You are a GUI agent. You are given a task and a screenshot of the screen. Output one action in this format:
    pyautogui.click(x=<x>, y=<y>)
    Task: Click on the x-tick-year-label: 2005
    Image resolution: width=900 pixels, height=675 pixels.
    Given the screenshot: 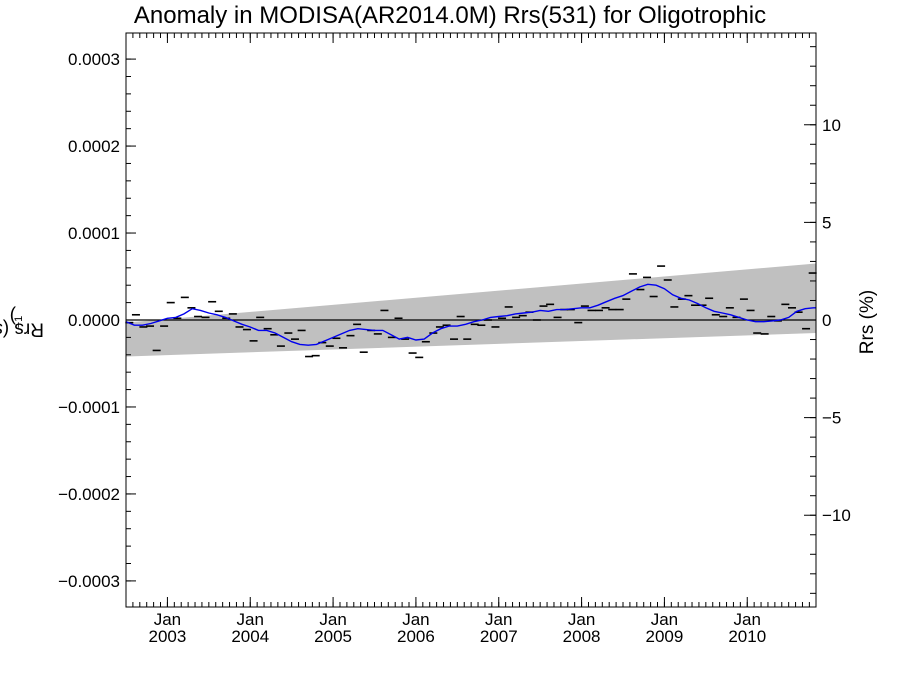 What is the action you would take?
    pyautogui.click(x=333, y=636)
    